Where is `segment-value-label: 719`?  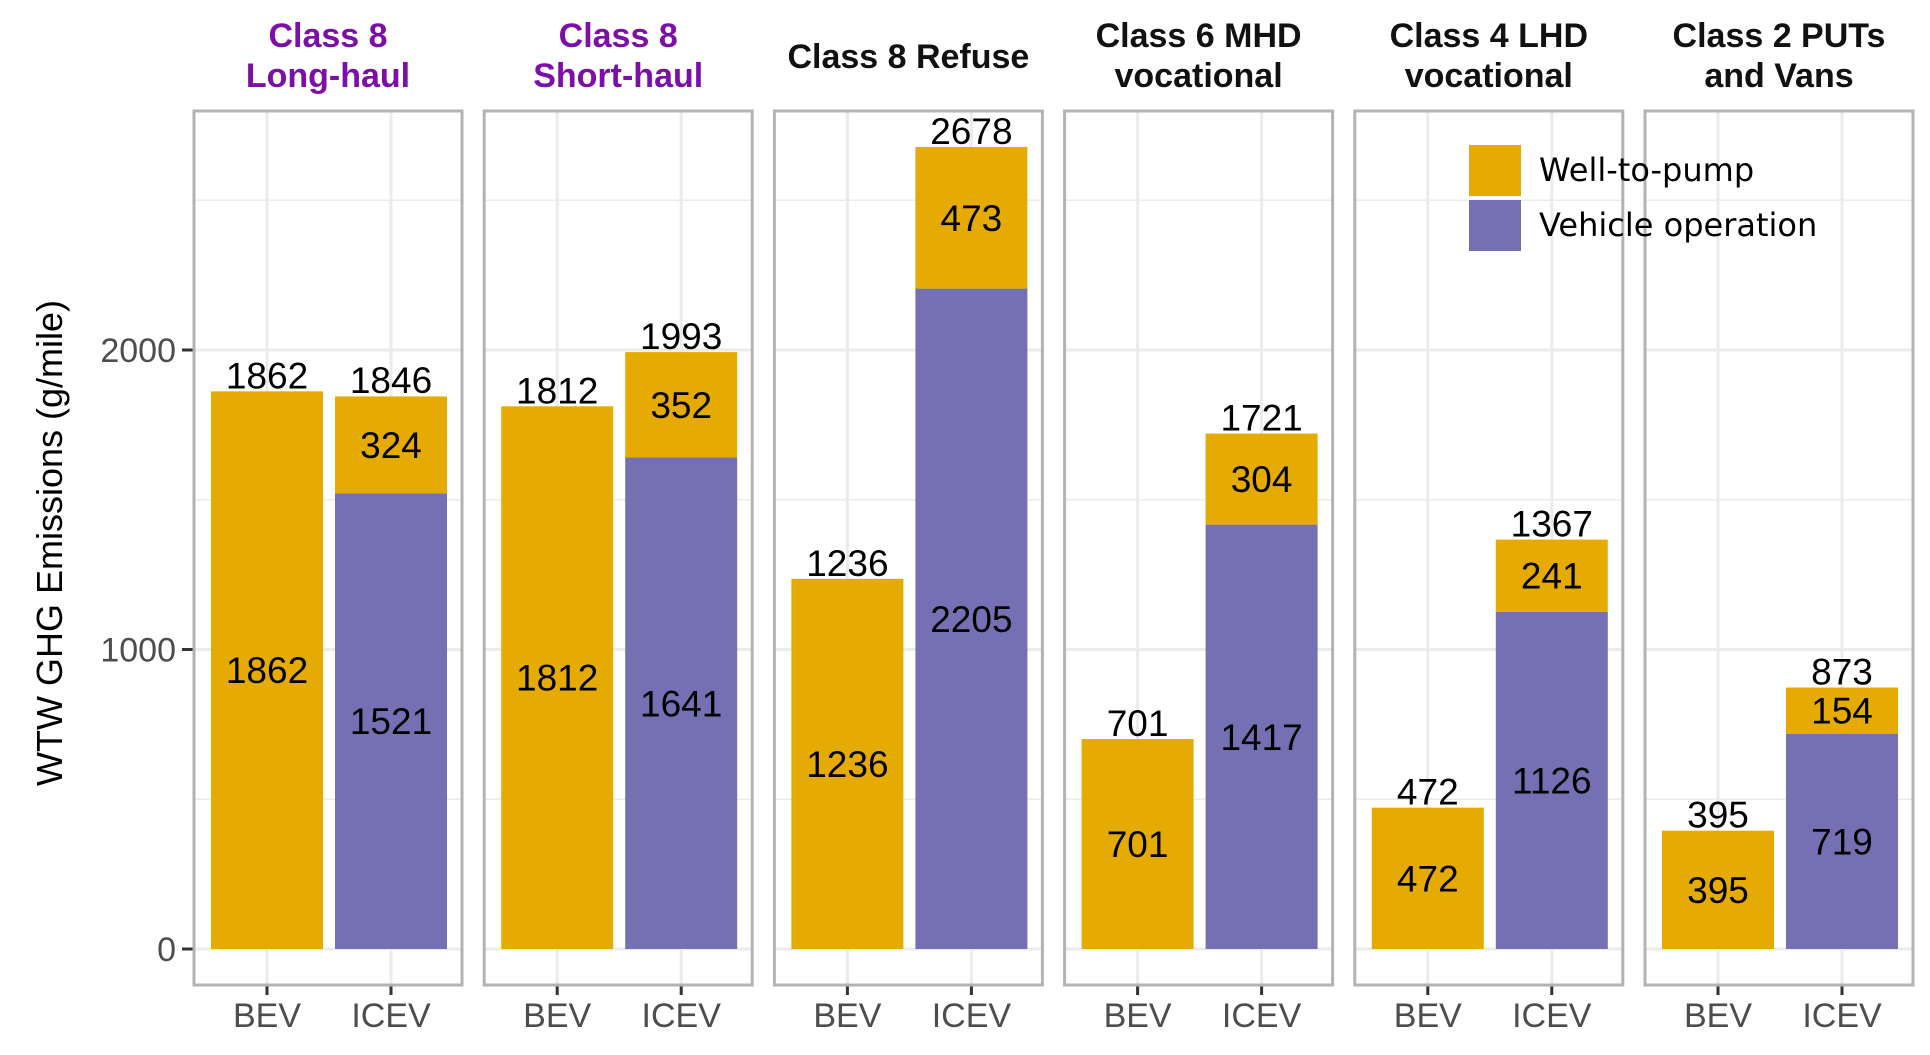
segment-value-label: 719 is located at coordinates (1842, 841).